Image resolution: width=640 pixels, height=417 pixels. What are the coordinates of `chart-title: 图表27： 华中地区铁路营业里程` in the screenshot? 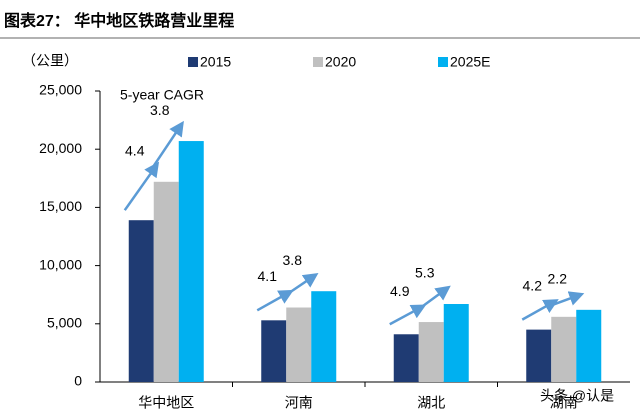 It's located at (119, 20).